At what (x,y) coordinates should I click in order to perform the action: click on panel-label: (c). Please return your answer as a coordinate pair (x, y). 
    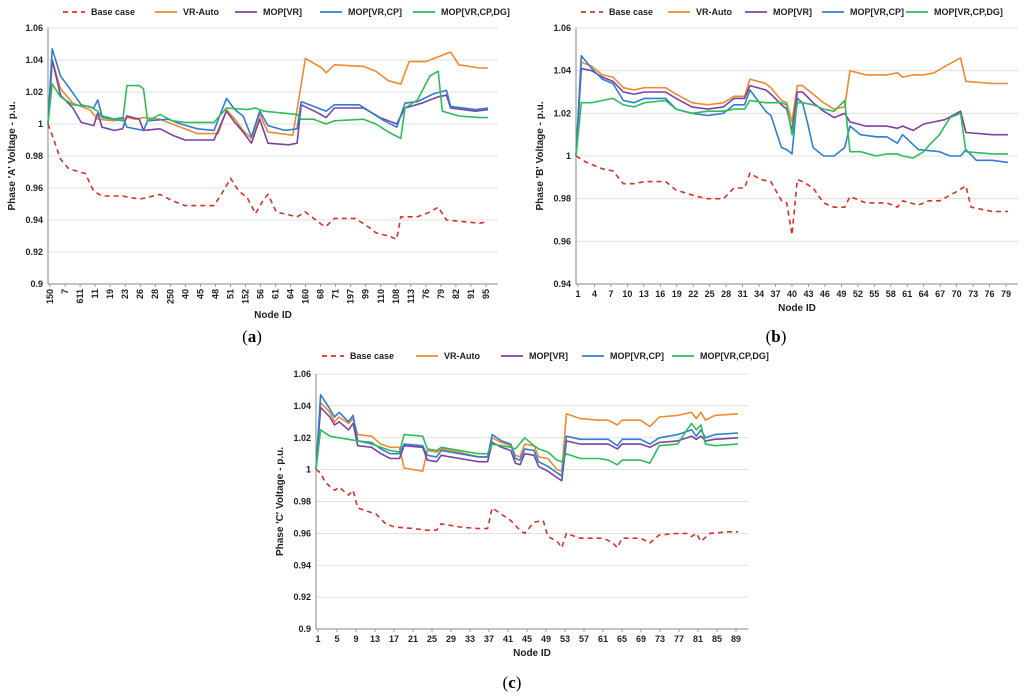
    Looking at the image, I should click on (512, 682).